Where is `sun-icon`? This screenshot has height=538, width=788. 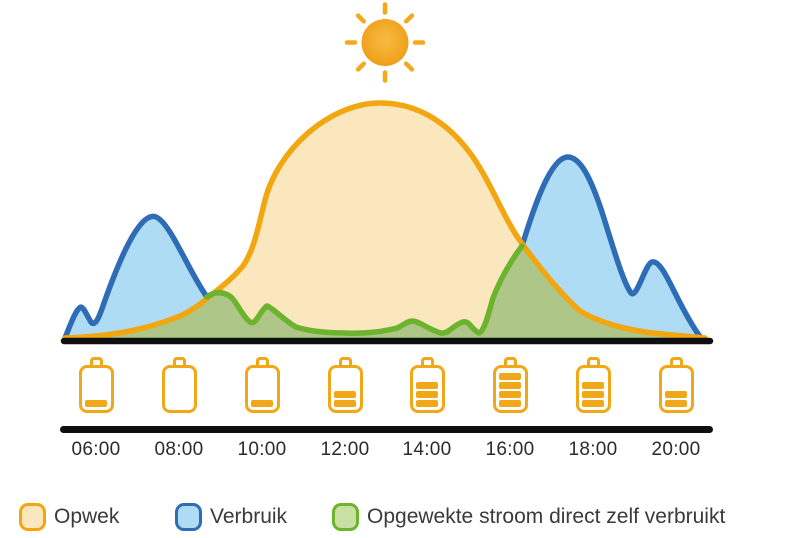
sun-icon is located at coordinates (385, 42).